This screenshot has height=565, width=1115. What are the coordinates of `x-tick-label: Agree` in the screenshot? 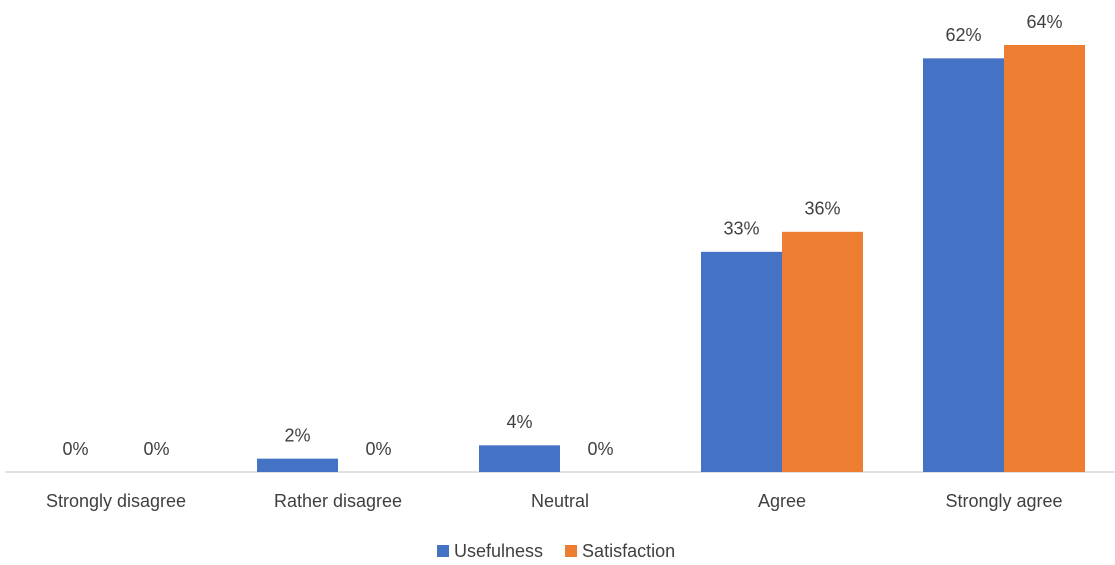 It's located at (782, 501).